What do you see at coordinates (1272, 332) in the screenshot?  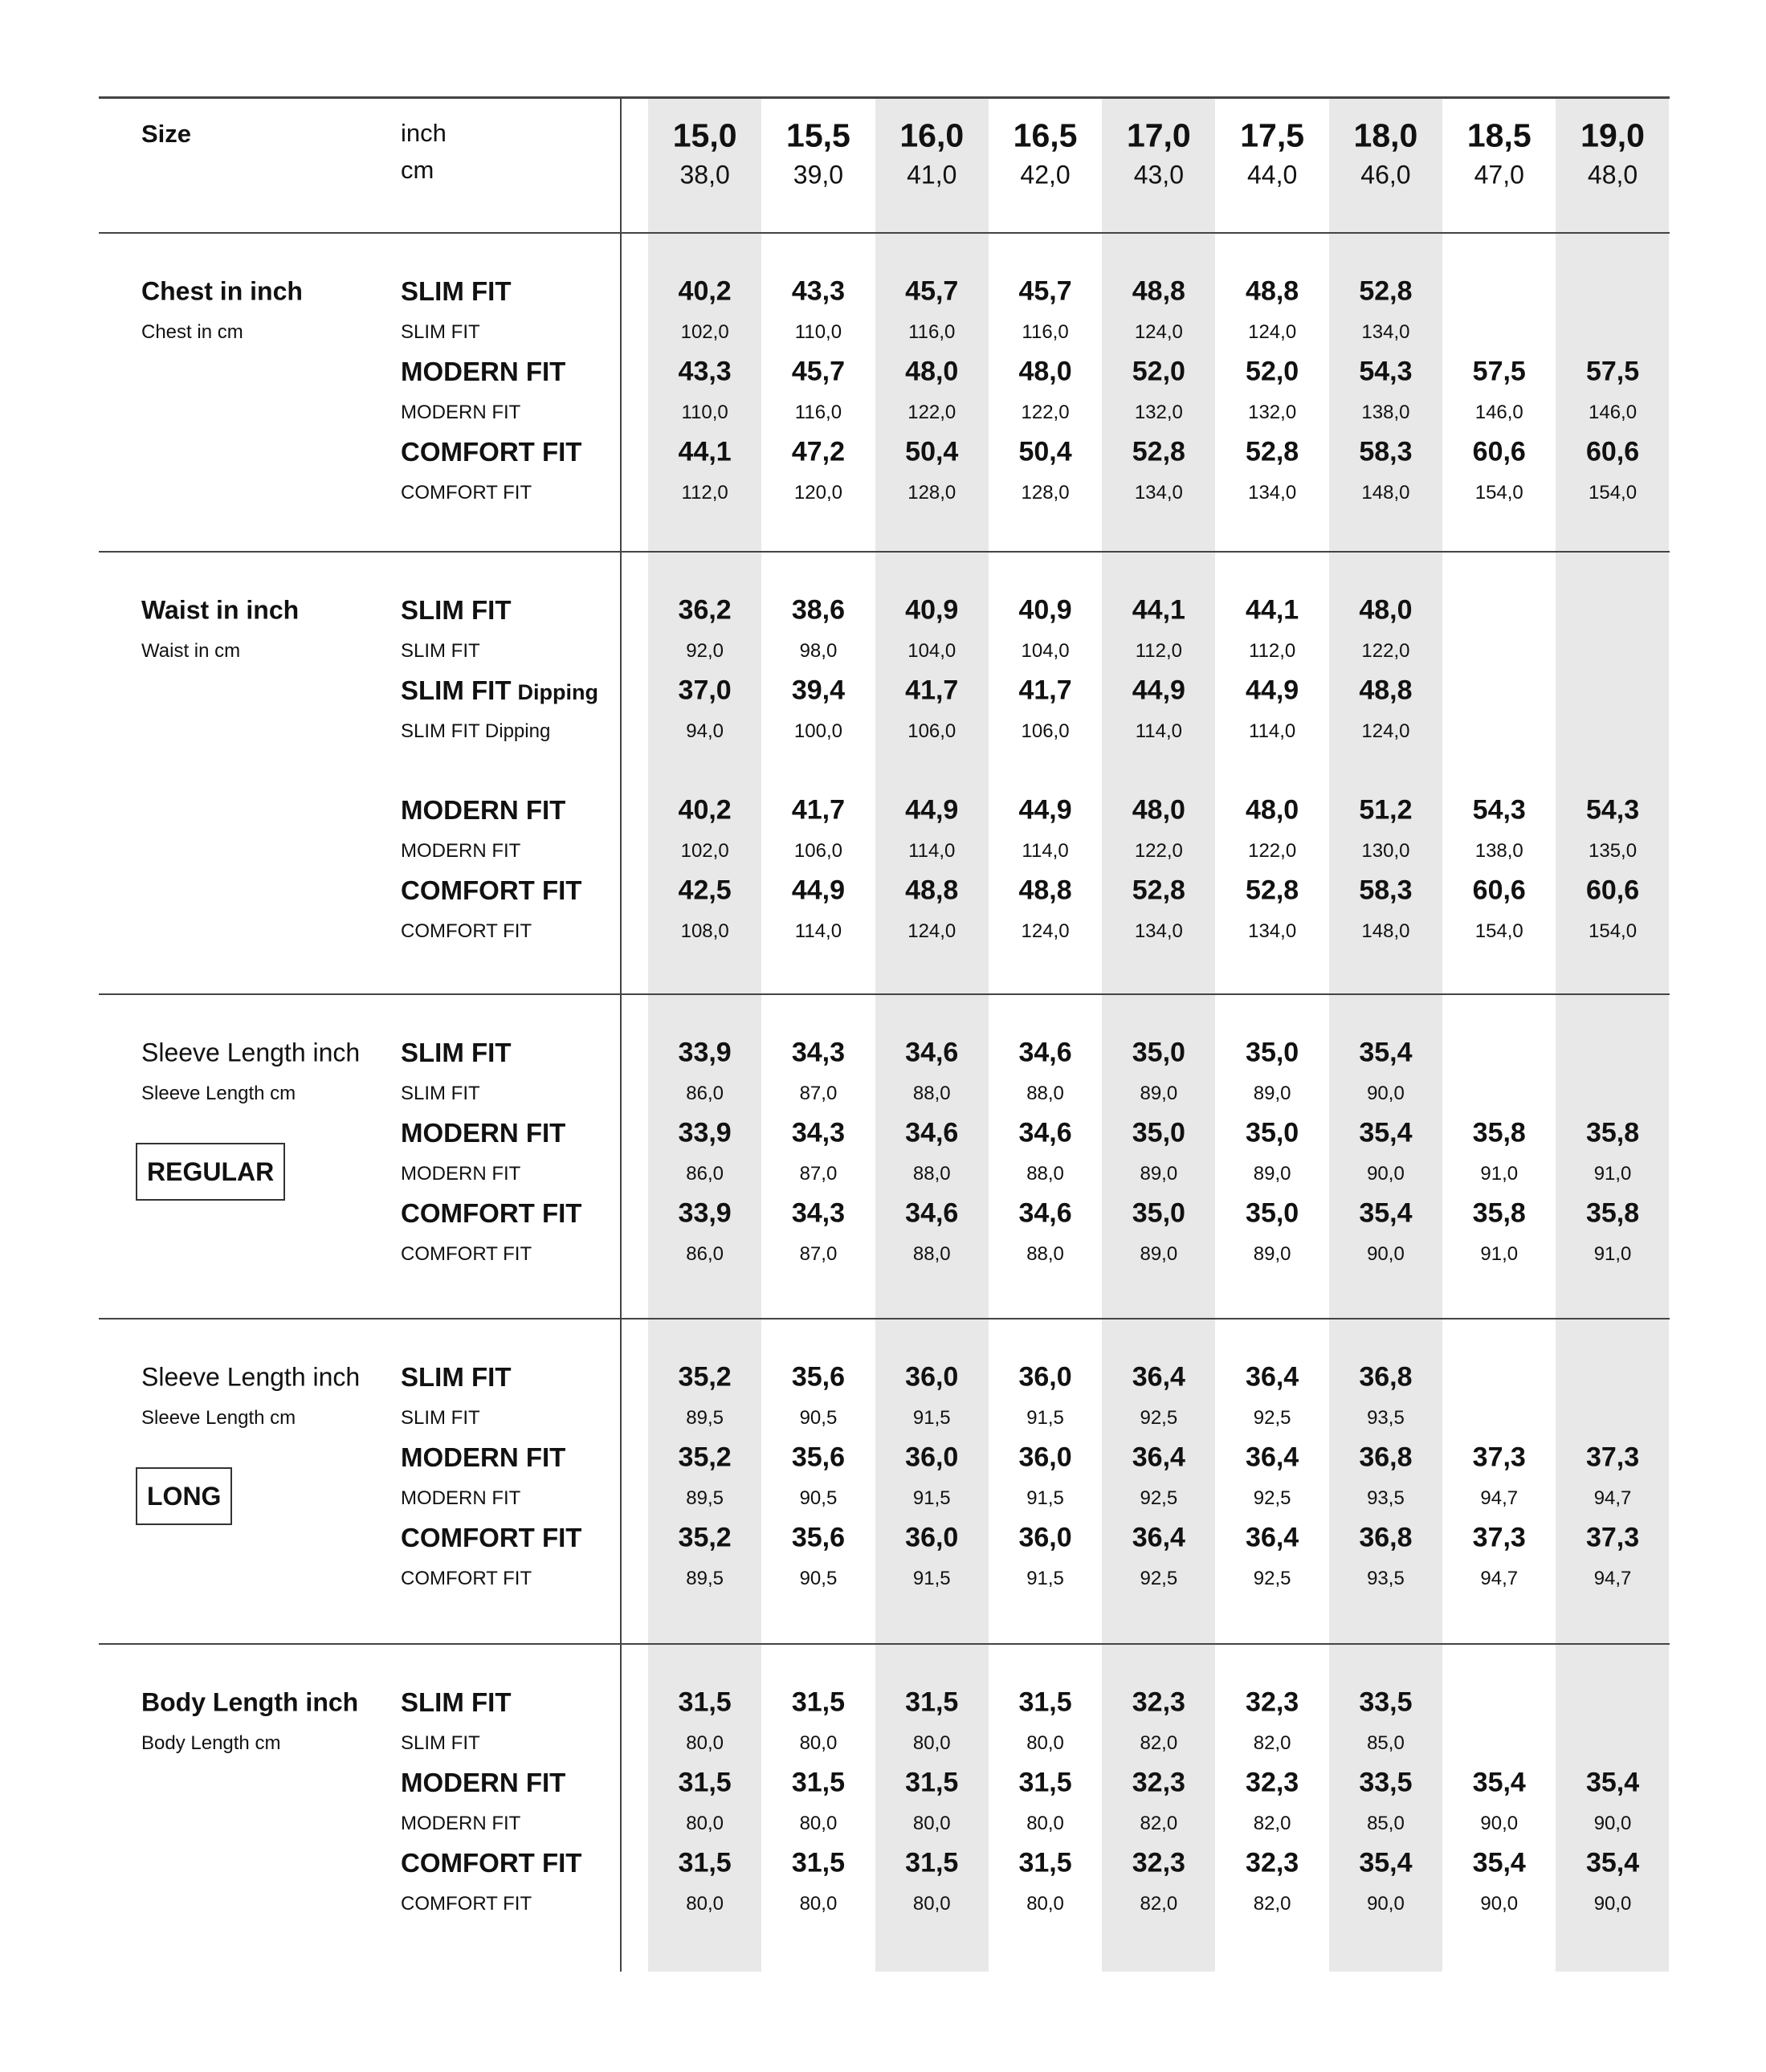 I see `value-cm: 124,0` at bounding box center [1272, 332].